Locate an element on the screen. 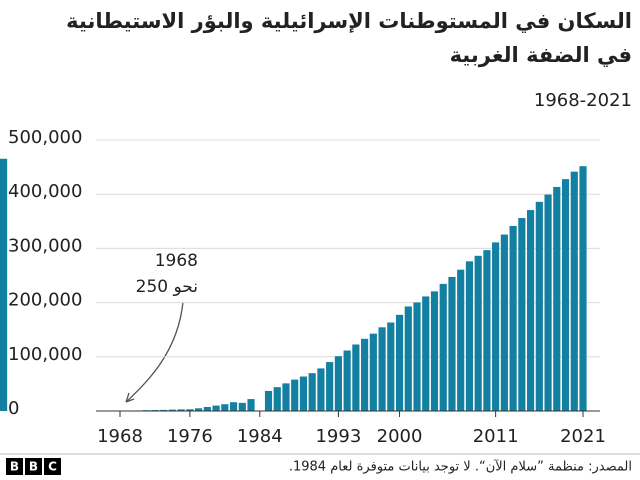  annotation: 1968 is located at coordinates (176, 261).